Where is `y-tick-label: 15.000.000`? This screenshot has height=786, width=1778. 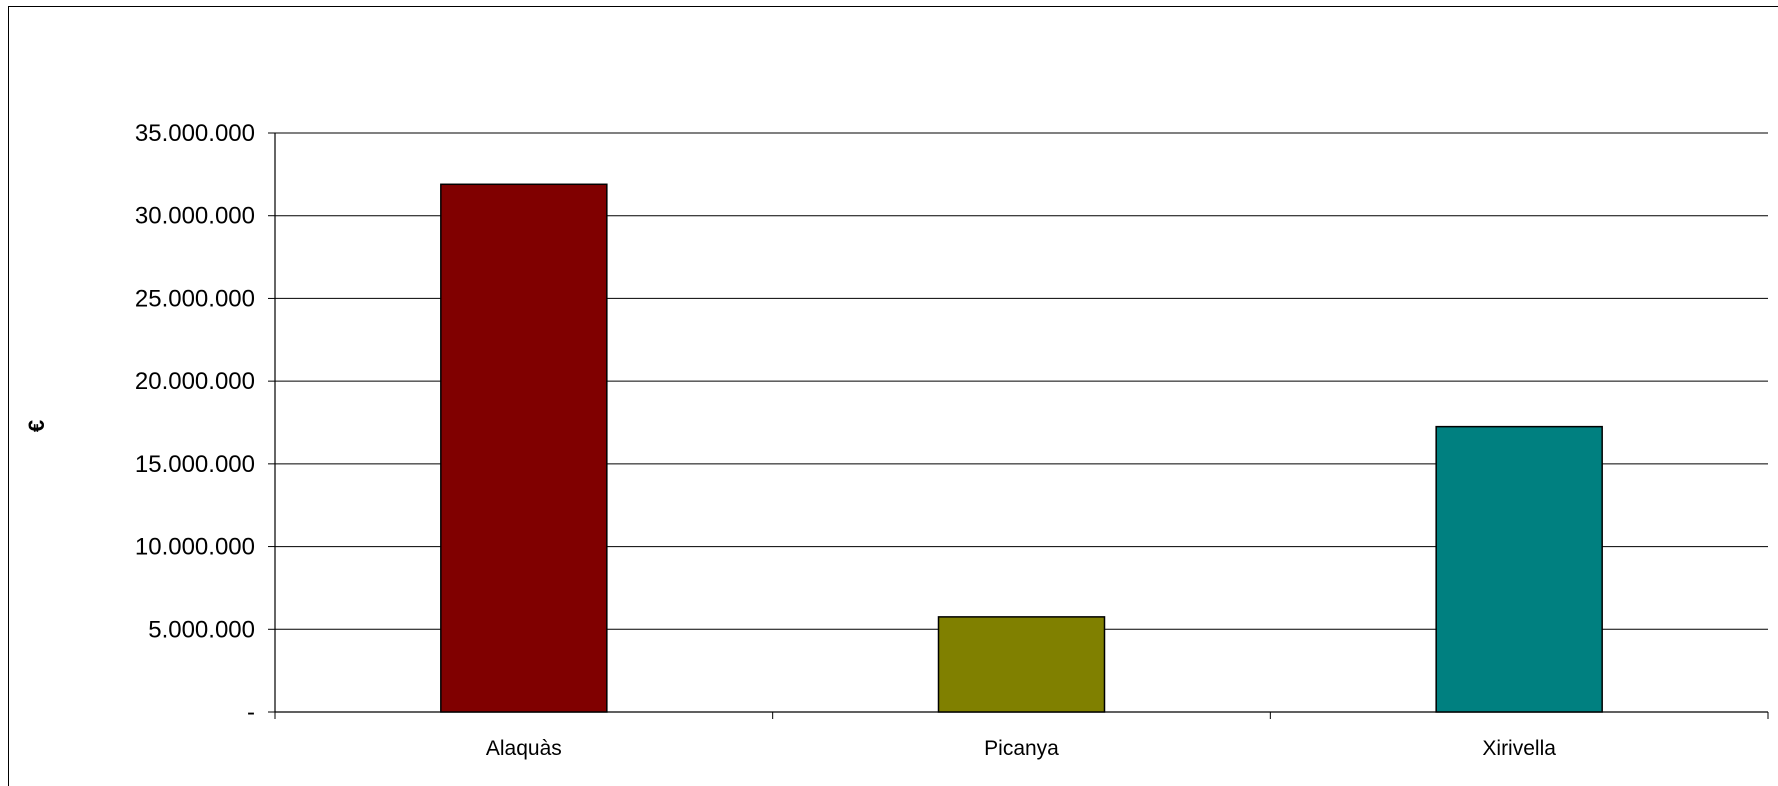 y-tick-label: 15.000.000 is located at coordinates (195, 464).